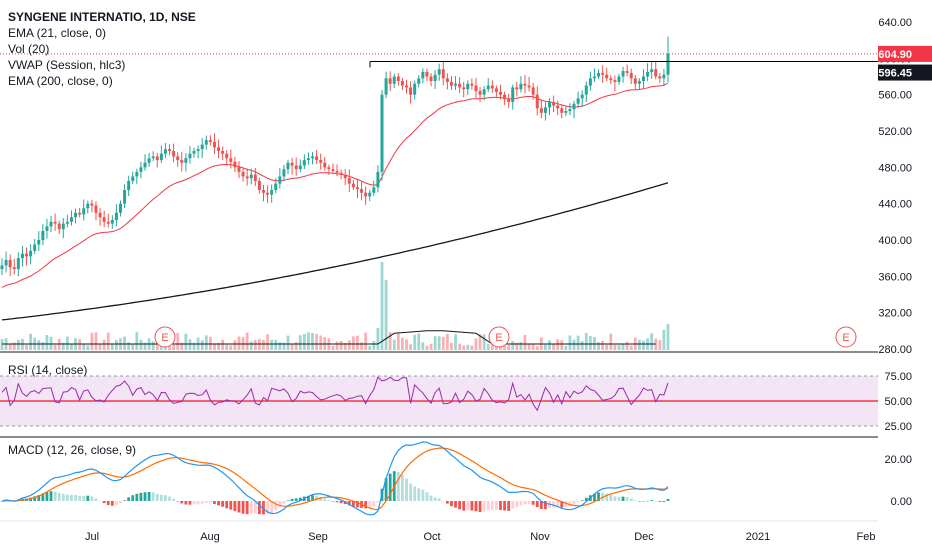 Image resolution: width=932 pixels, height=550 pixels. I want to click on rsi-legend: RSI (14, close), so click(48, 370).